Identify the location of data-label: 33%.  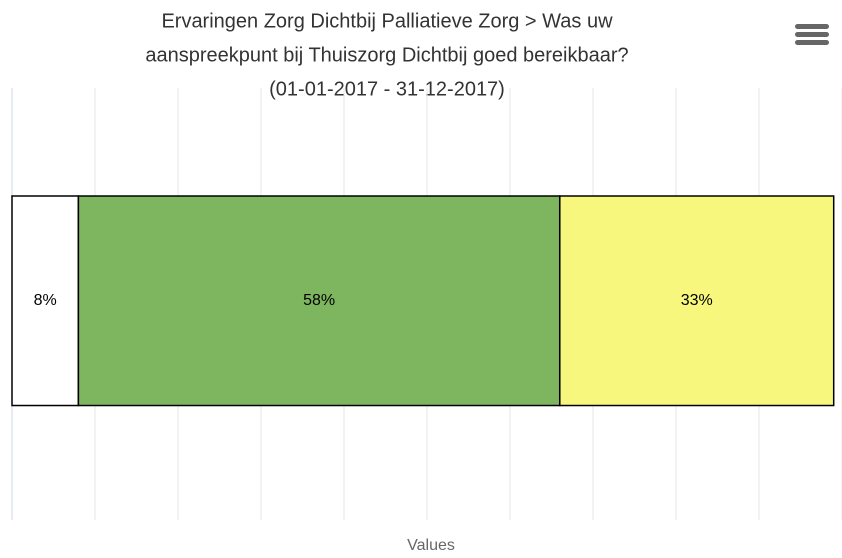
(697, 300).